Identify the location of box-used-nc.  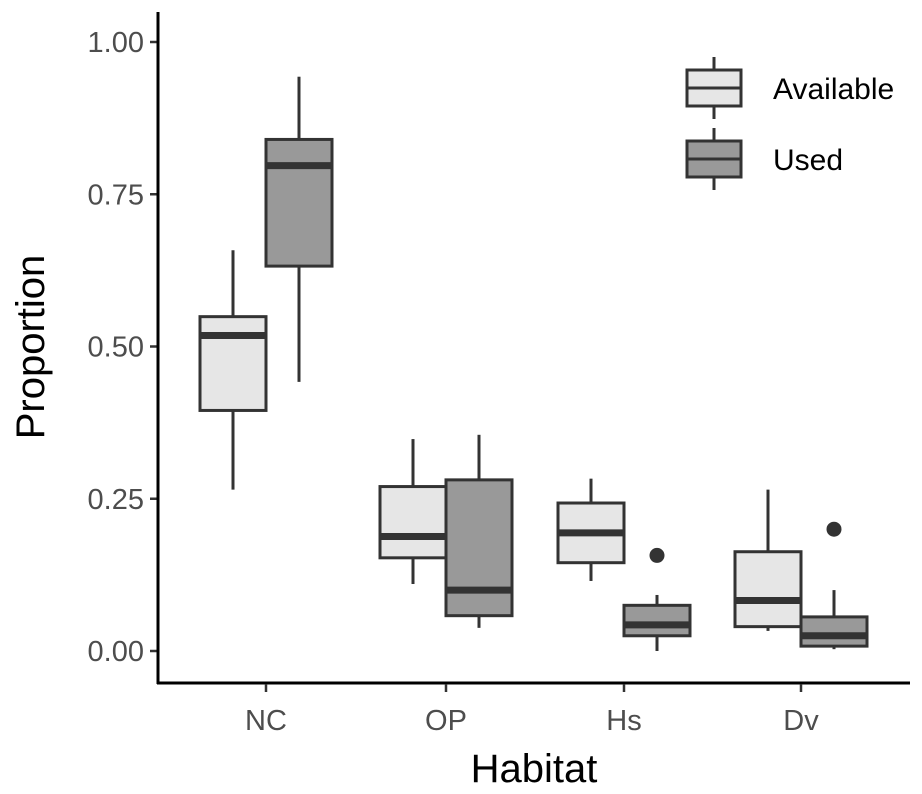
(299, 229).